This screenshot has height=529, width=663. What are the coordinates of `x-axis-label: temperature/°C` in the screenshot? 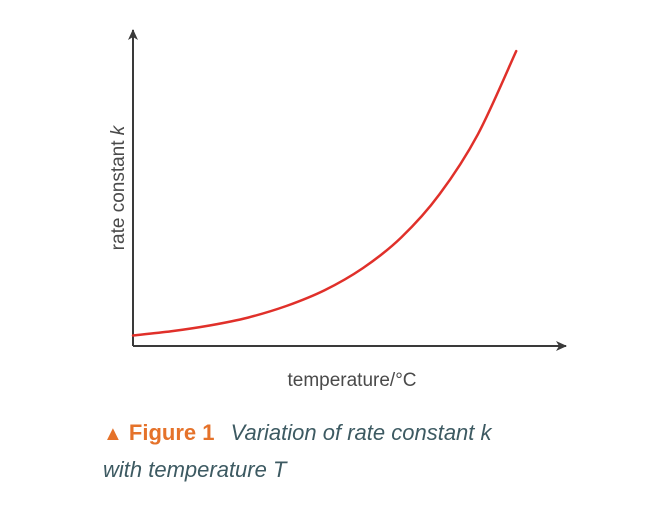 It's located at (351, 380).